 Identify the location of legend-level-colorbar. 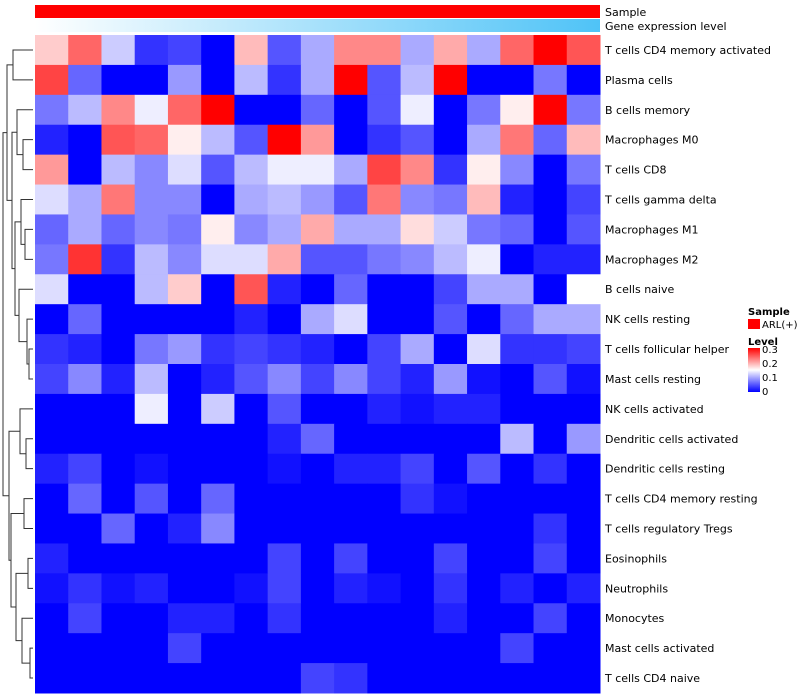
(754, 370).